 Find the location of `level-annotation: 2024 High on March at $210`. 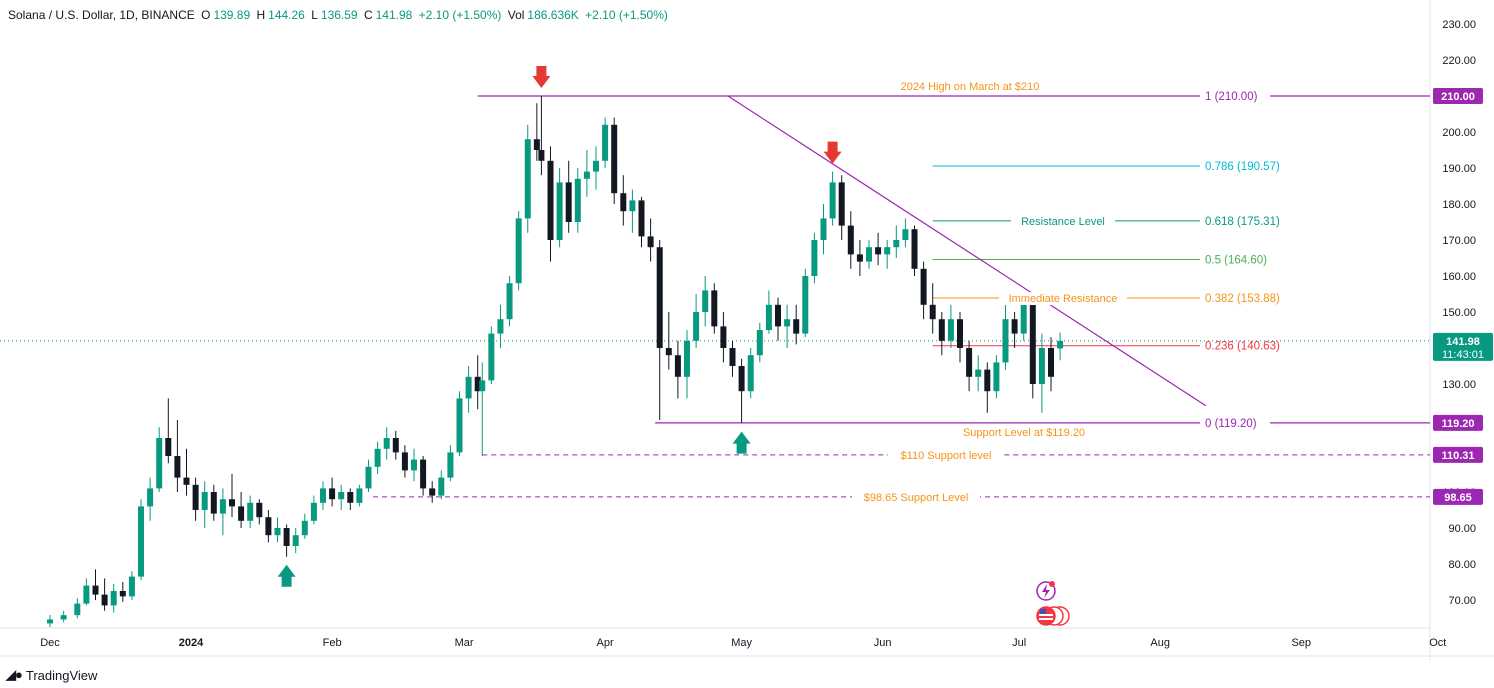

level-annotation: 2024 High on March at $210 is located at coordinates (970, 87).